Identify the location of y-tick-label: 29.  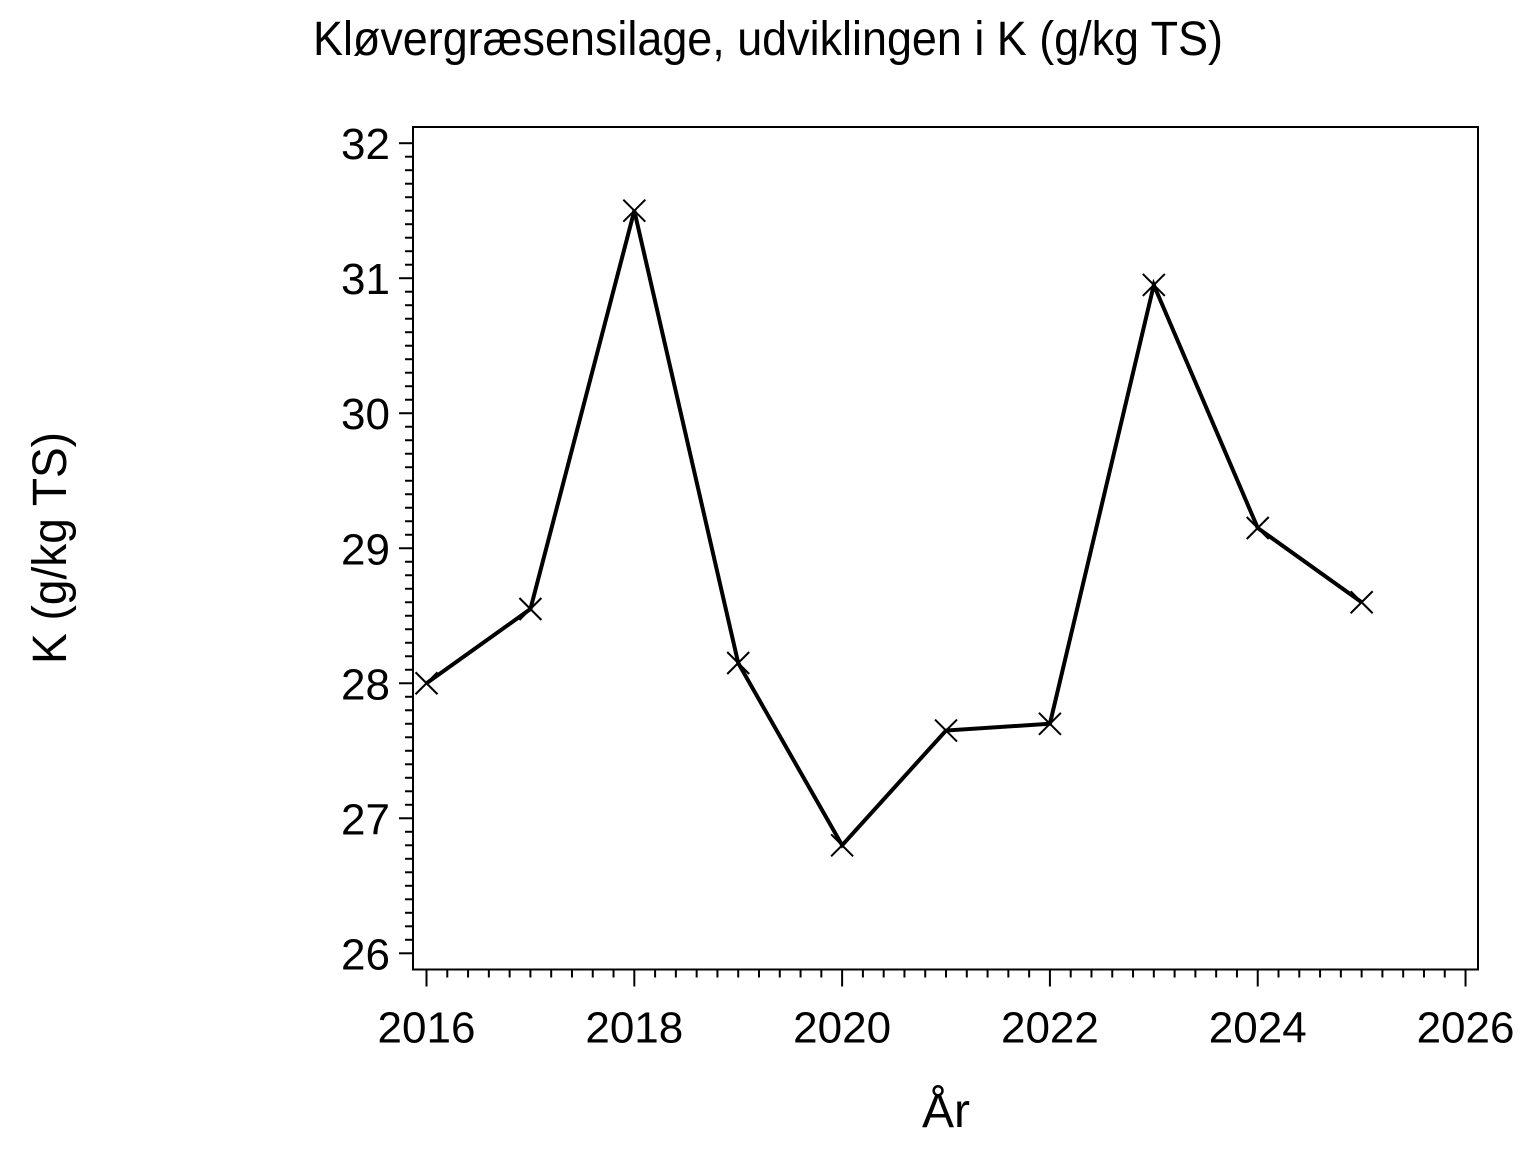
(365, 549).